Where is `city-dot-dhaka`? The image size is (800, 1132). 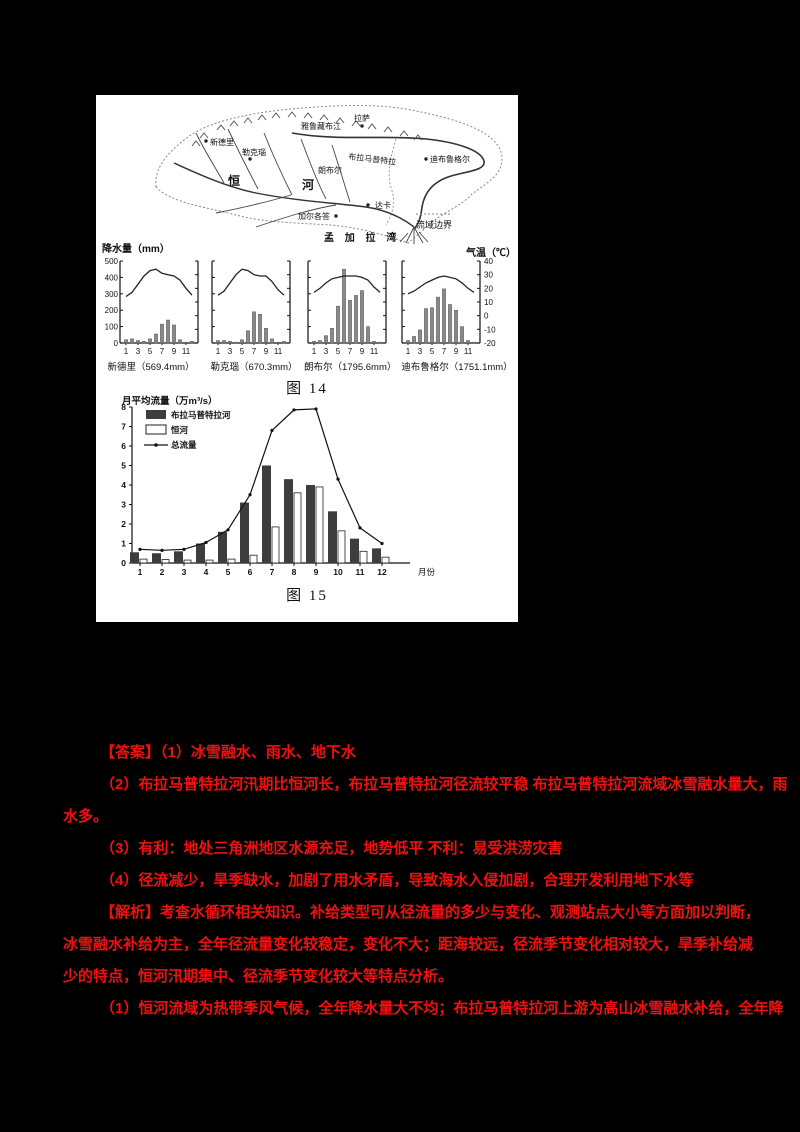 city-dot-dhaka is located at coordinates (368, 205).